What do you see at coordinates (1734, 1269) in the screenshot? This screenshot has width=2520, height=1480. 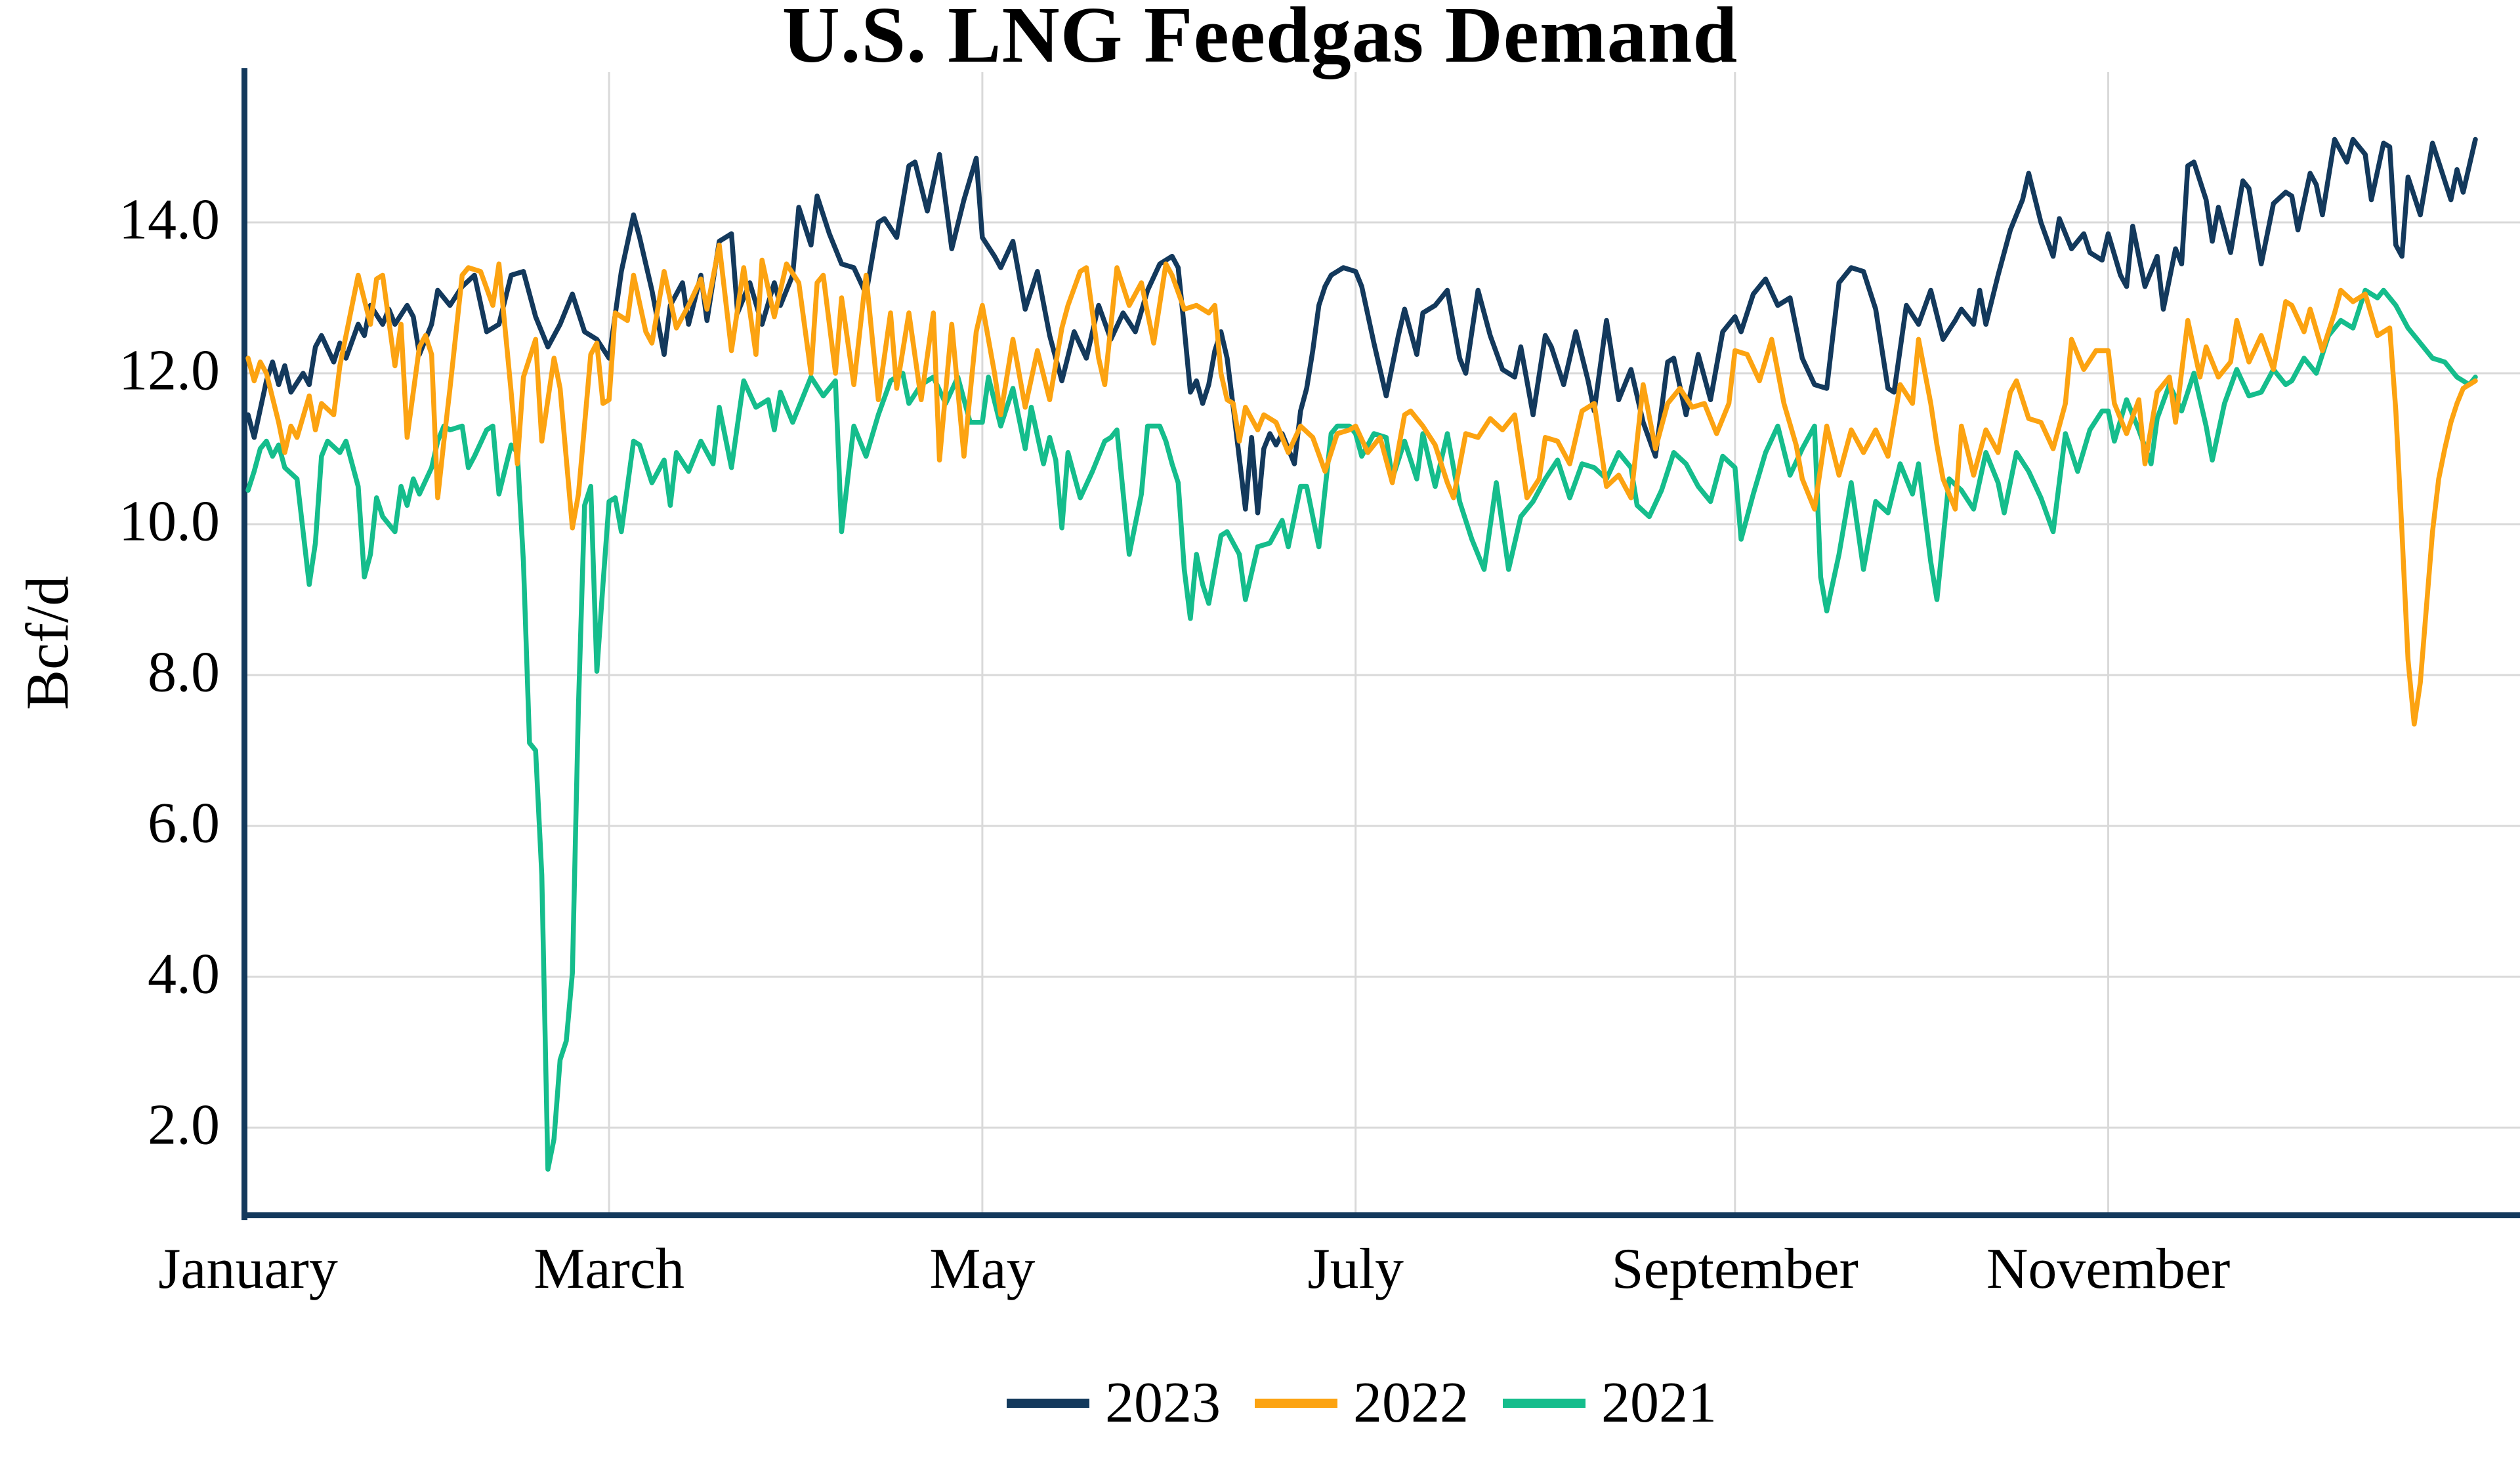 I see `x-tick-label: September` at bounding box center [1734, 1269].